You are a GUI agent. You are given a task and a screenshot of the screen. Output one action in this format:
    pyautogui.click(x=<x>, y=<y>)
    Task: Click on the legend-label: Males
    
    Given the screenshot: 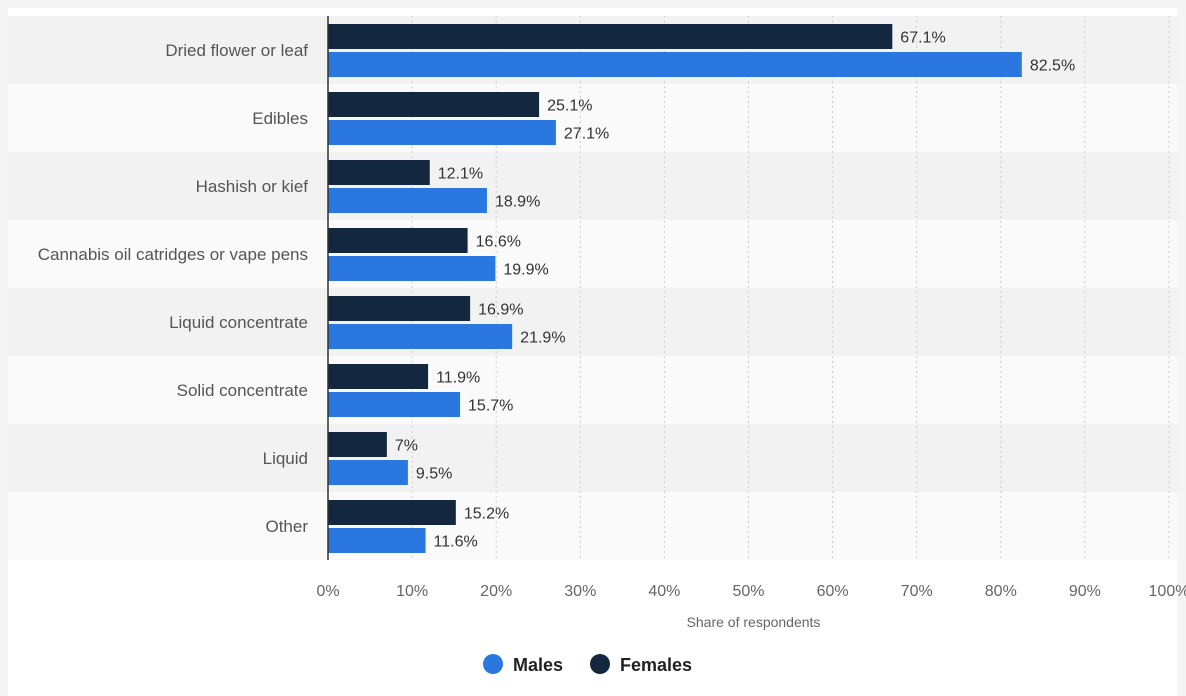 What is the action you would take?
    pyautogui.click(x=538, y=665)
    